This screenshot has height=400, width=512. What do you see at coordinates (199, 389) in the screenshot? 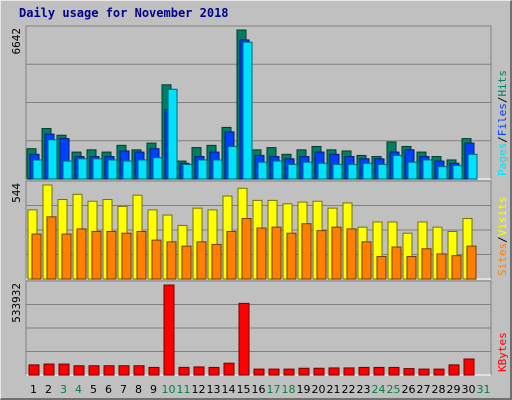
I see `x-tick-day-12: 12` at bounding box center [199, 389].